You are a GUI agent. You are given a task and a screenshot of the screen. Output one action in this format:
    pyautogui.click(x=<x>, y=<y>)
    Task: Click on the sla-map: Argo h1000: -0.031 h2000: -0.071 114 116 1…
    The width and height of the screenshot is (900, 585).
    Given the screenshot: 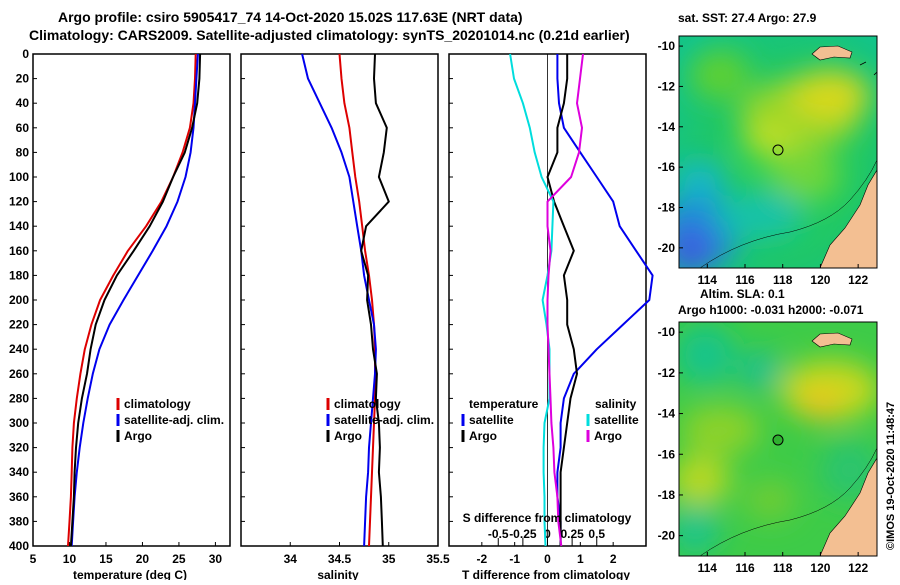 What is the action you would take?
    pyautogui.click(x=768, y=439)
    